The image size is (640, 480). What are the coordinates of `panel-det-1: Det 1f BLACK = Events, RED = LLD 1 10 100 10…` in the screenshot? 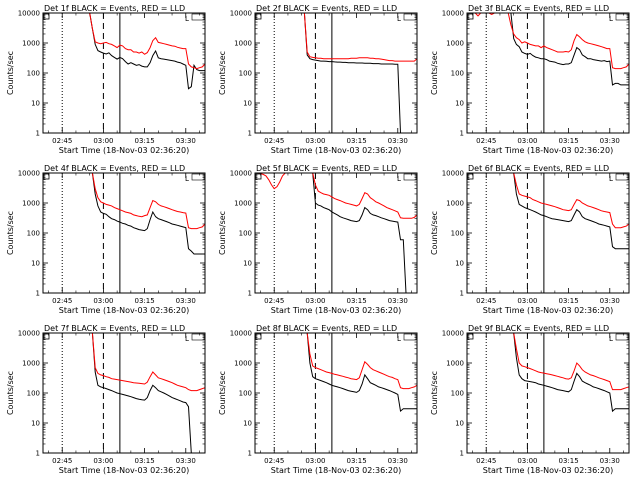 It's located at (106, 79).